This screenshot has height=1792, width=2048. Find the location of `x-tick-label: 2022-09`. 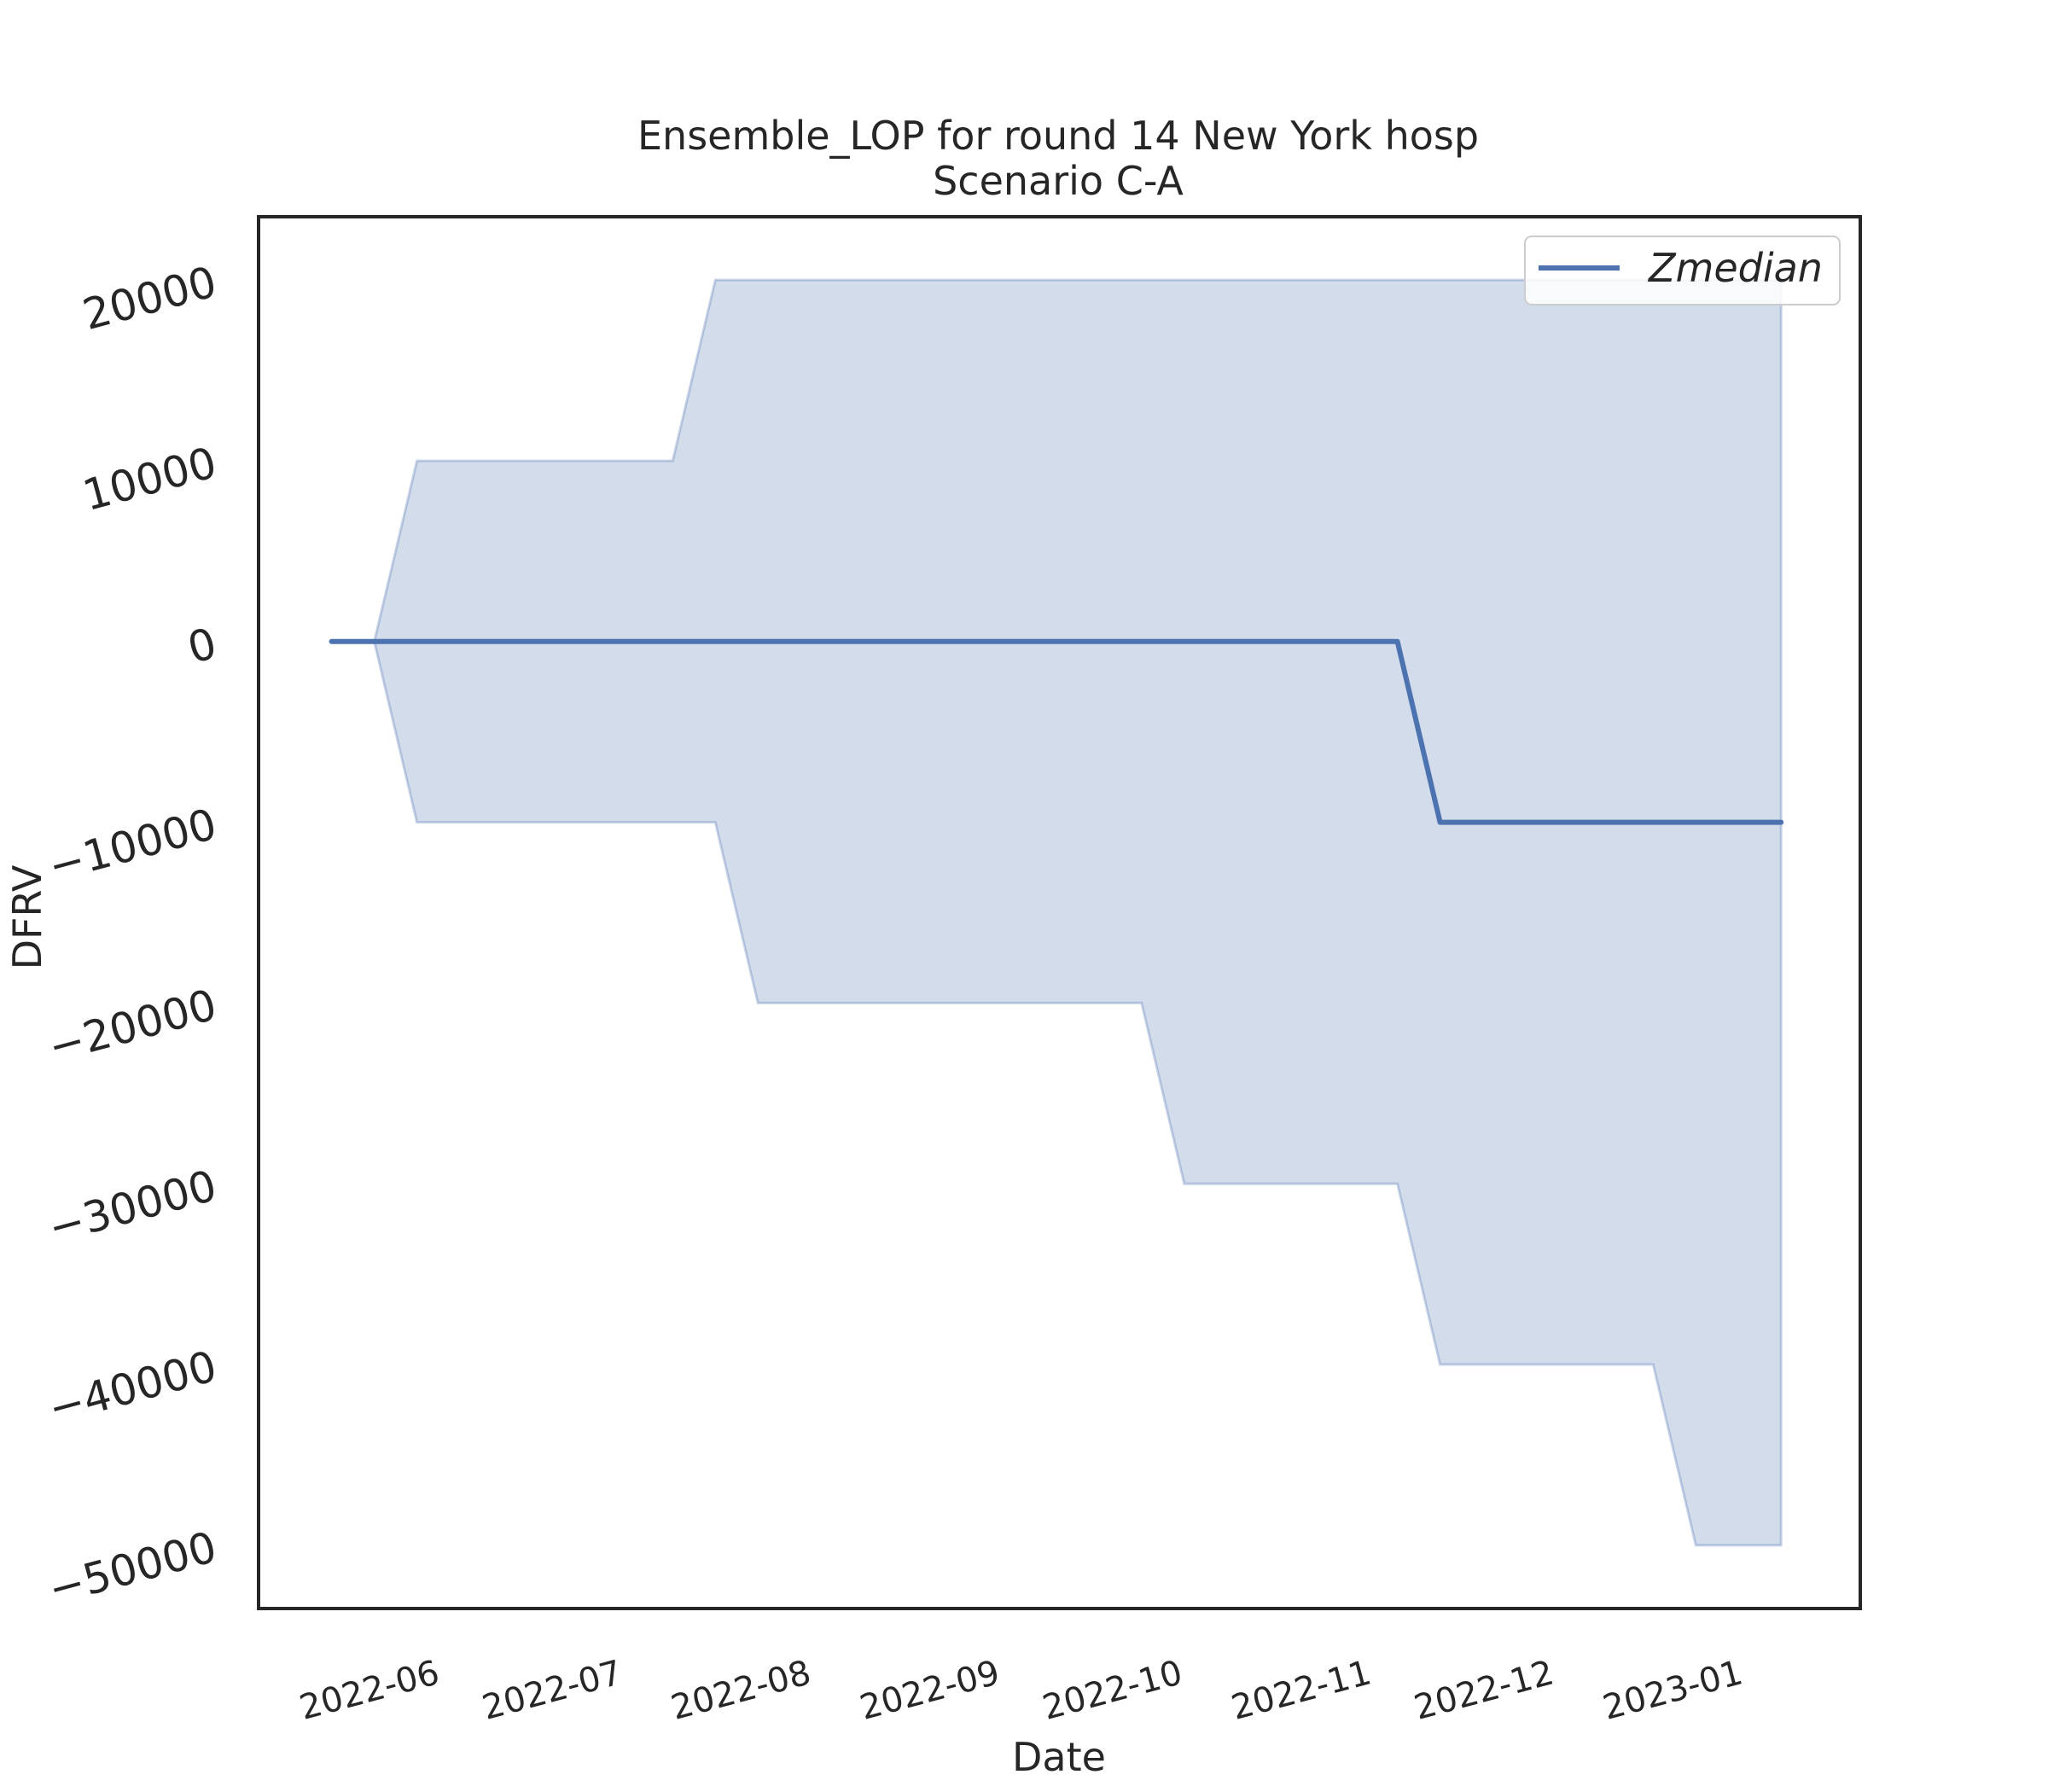

x-tick-label: 2022-09 is located at coordinates (930, 1690).